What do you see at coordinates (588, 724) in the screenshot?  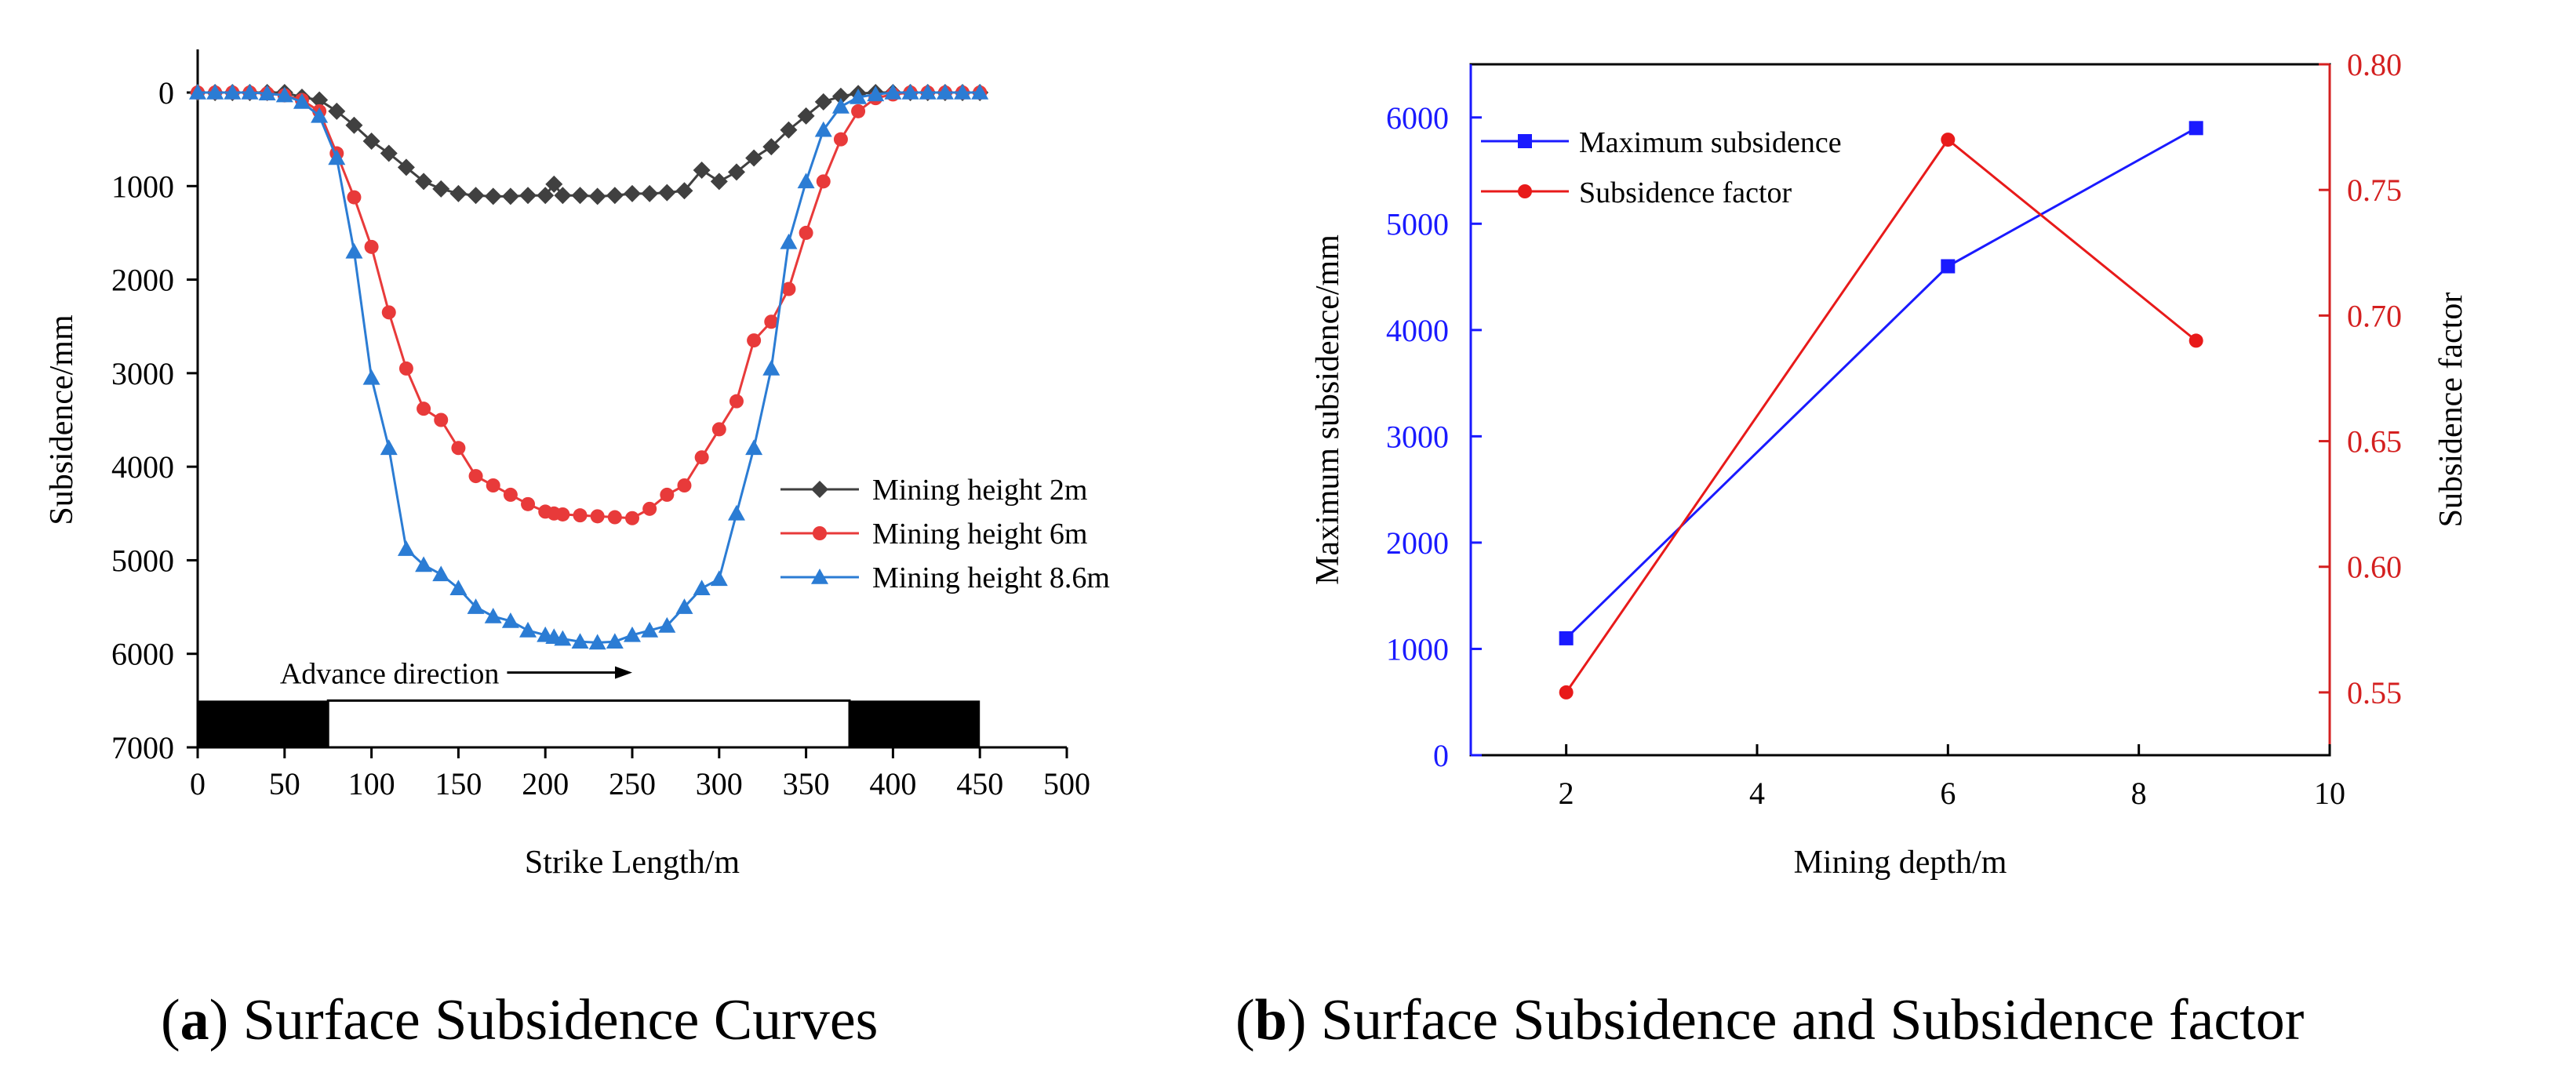 I see `goaf-bar` at bounding box center [588, 724].